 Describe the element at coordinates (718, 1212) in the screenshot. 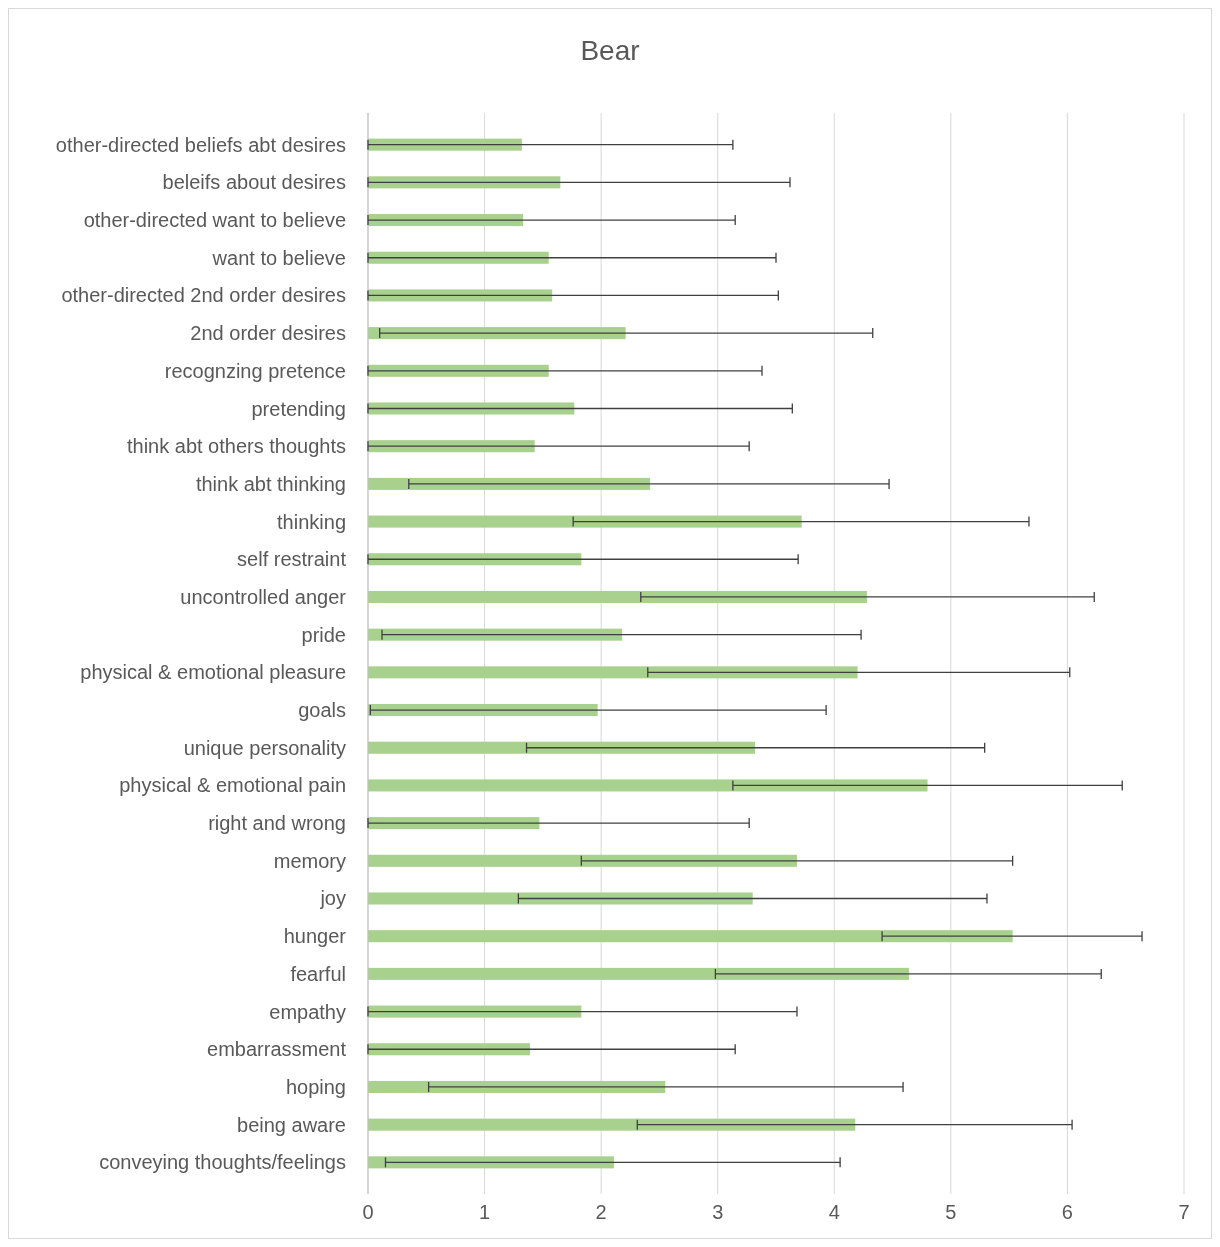

I see `x-tick-label: 3` at that location.